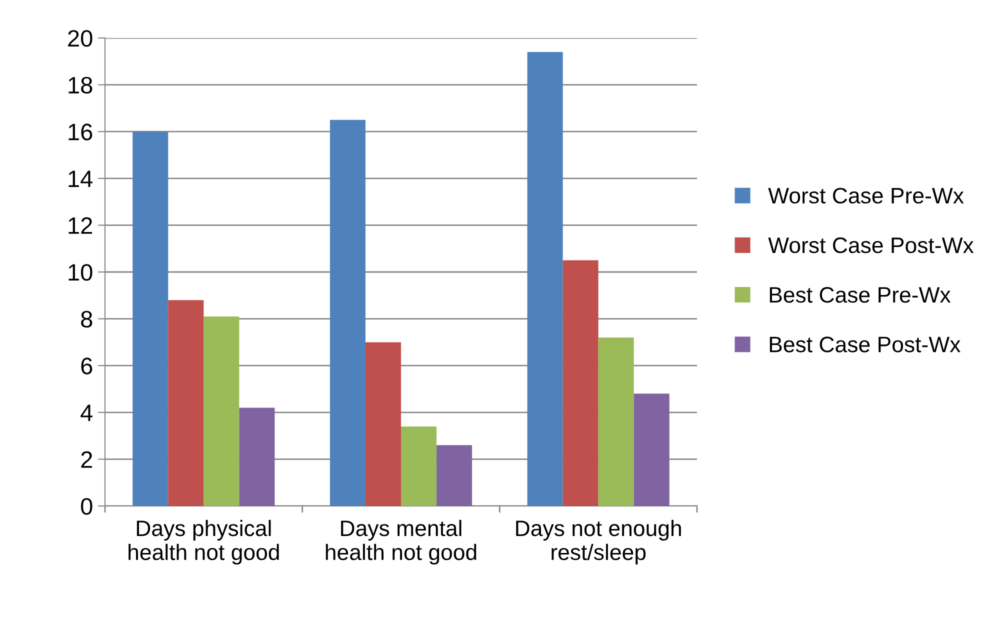  What do you see at coordinates (865, 344) in the screenshot?
I see `legend-label: Best Case Post-Wx` at bounding box center [865, 344].